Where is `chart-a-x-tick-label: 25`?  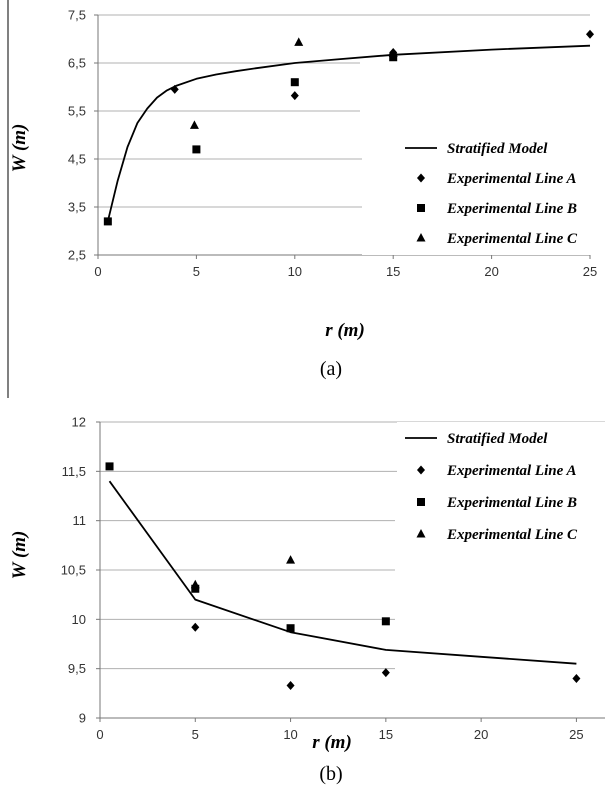
chart-a-x-tick-label: 25 is located at coordinates (590, 271).